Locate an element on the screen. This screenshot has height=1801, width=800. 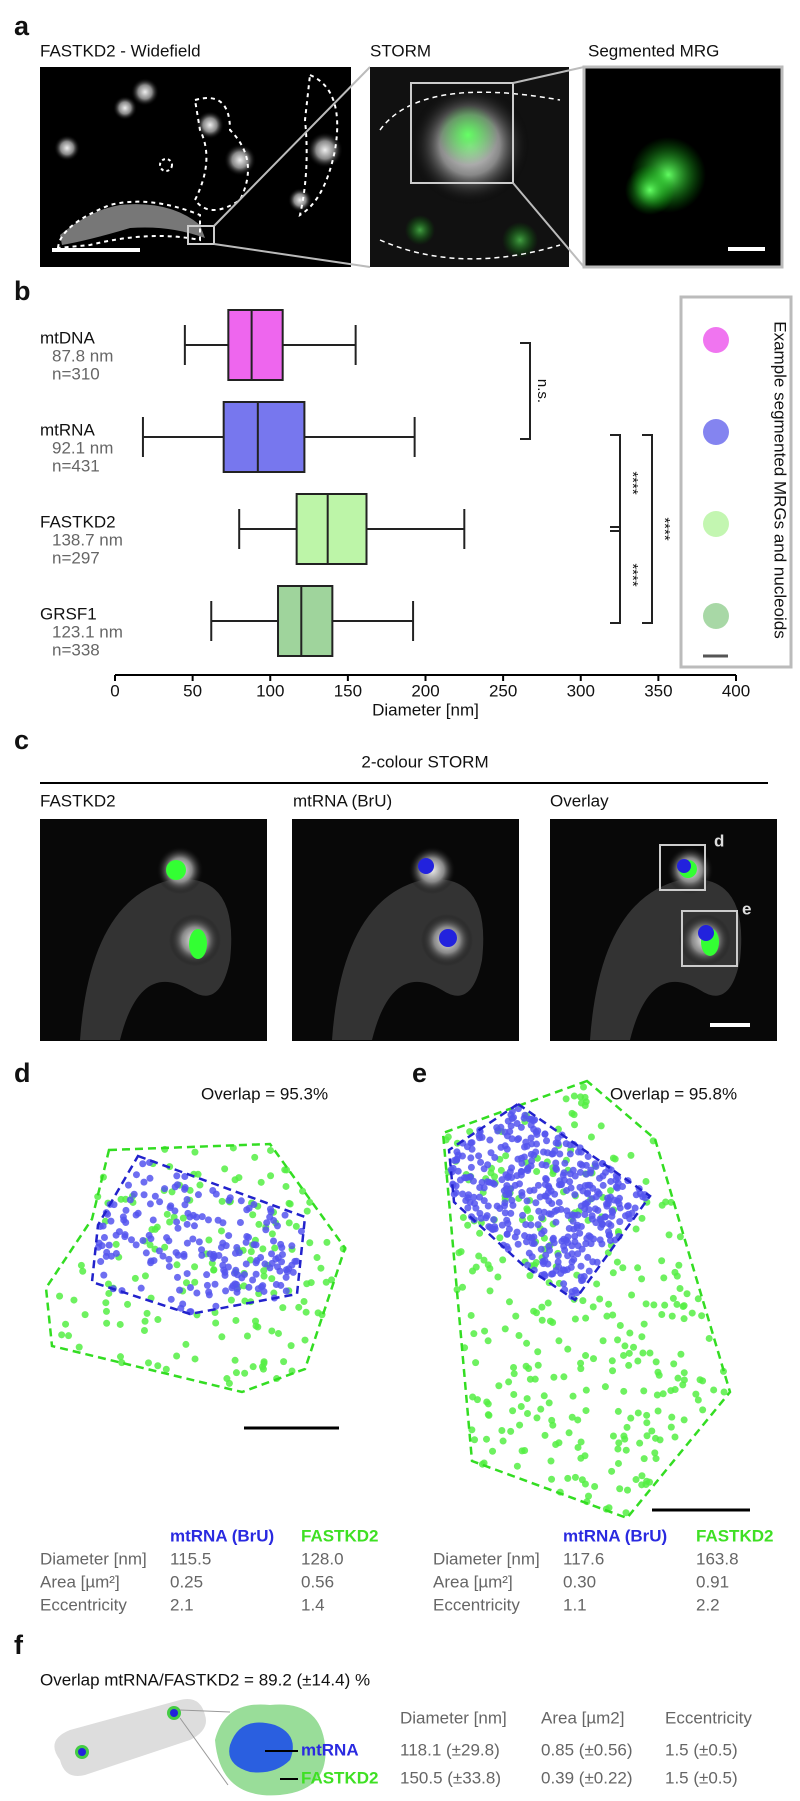
column-header: FASTKD2 is located at coordinates (339, 1535).